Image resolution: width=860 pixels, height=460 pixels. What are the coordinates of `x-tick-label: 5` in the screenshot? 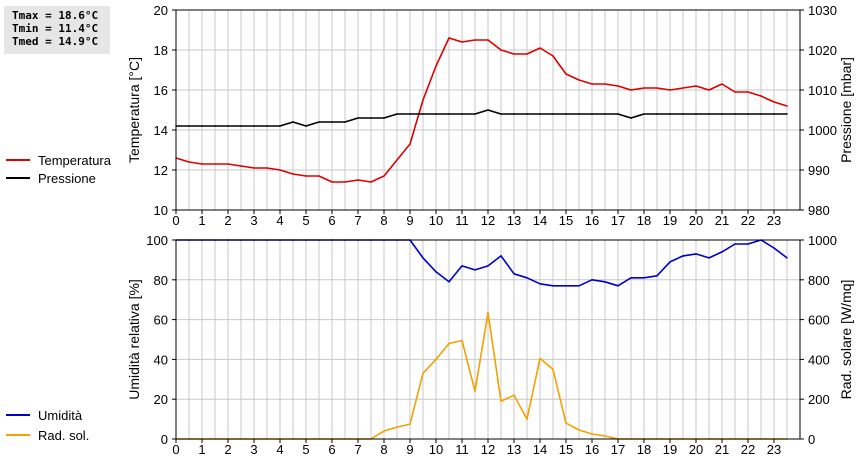 It's located at (305, 220).